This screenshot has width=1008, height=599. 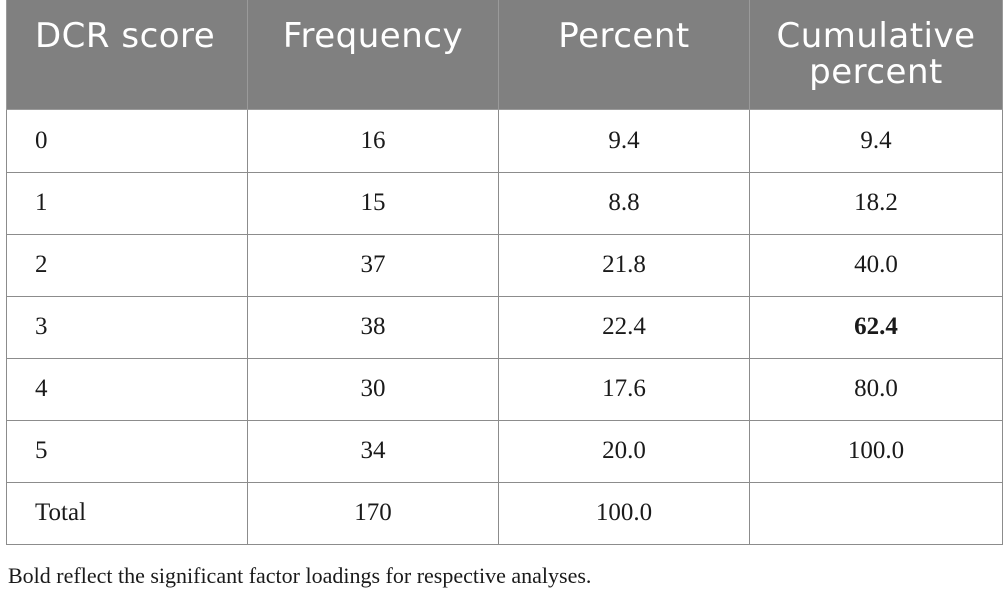 I want to click on header-cumulative-percent: Cumulative percent, so click(x=876, y=55).